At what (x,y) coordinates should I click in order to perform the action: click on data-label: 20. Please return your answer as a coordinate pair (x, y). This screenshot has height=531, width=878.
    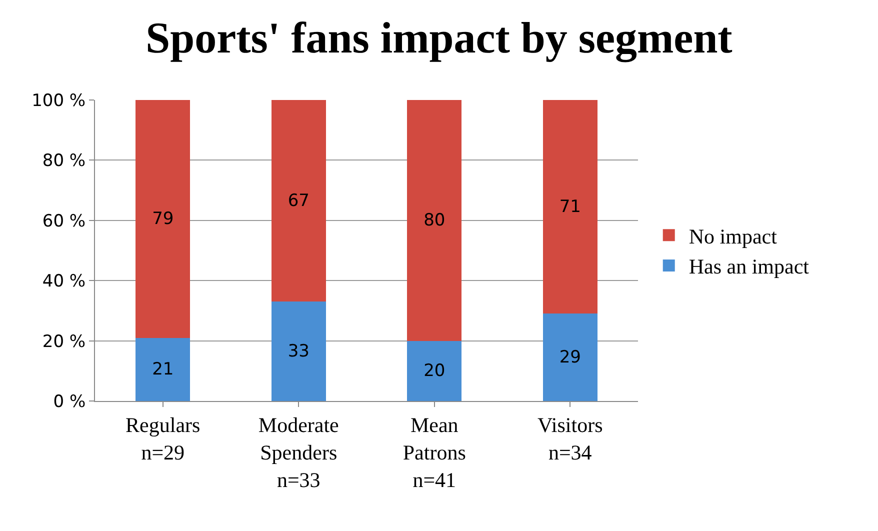
    Looking at the image, I should click on (435, 370).